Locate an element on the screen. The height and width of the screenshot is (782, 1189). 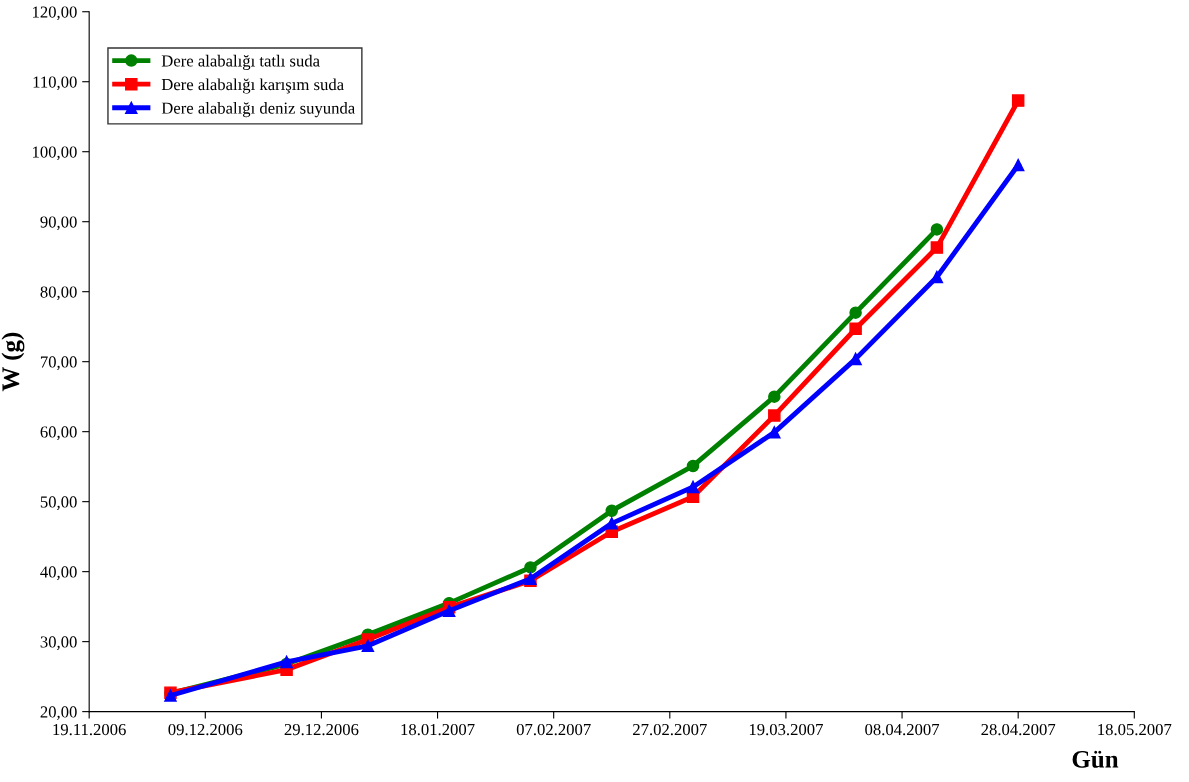
x-tick-label: 07.02.2007 is located at coordinates (553, 729).